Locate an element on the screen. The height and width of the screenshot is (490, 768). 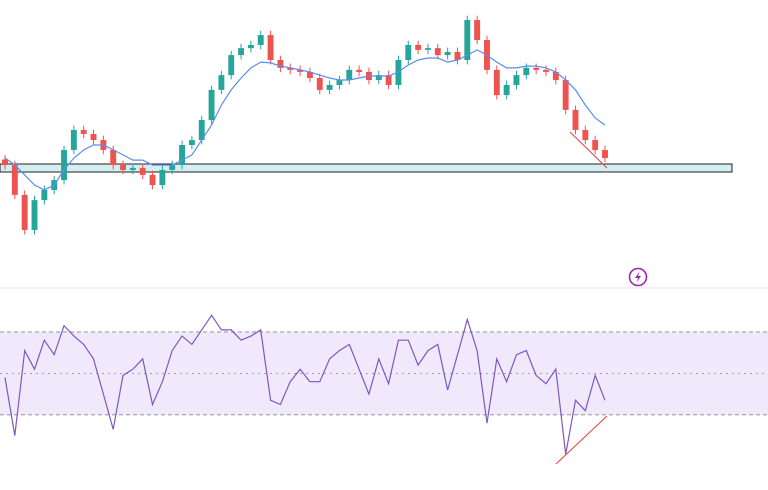
support-zone is located at coordinates (366, 168).